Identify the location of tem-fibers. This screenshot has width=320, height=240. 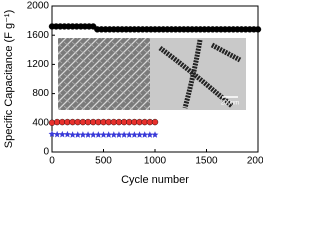
(200, 74).